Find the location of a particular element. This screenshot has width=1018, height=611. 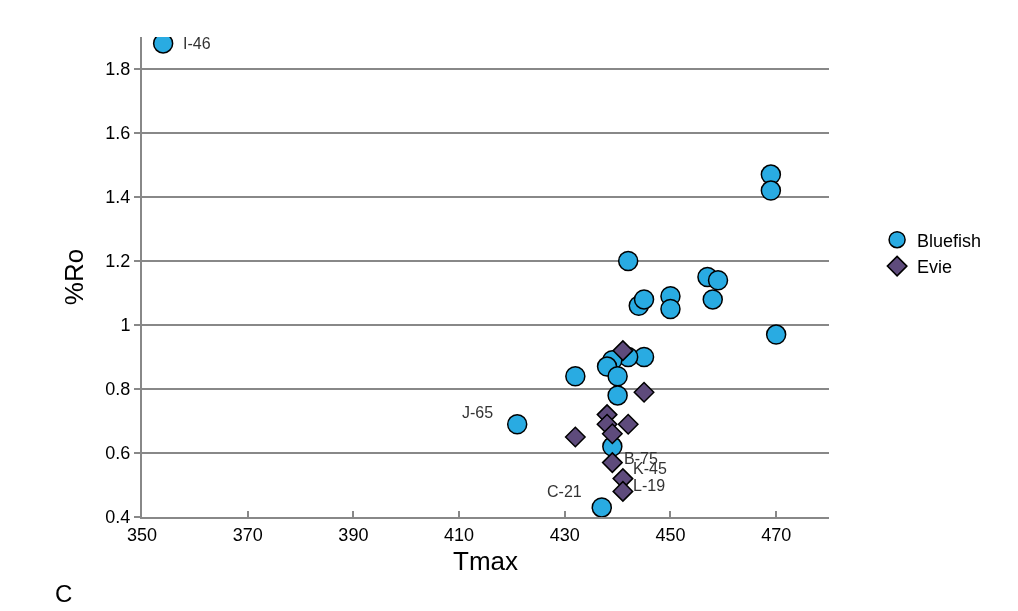

text: C is located at coordinates (64, 593).